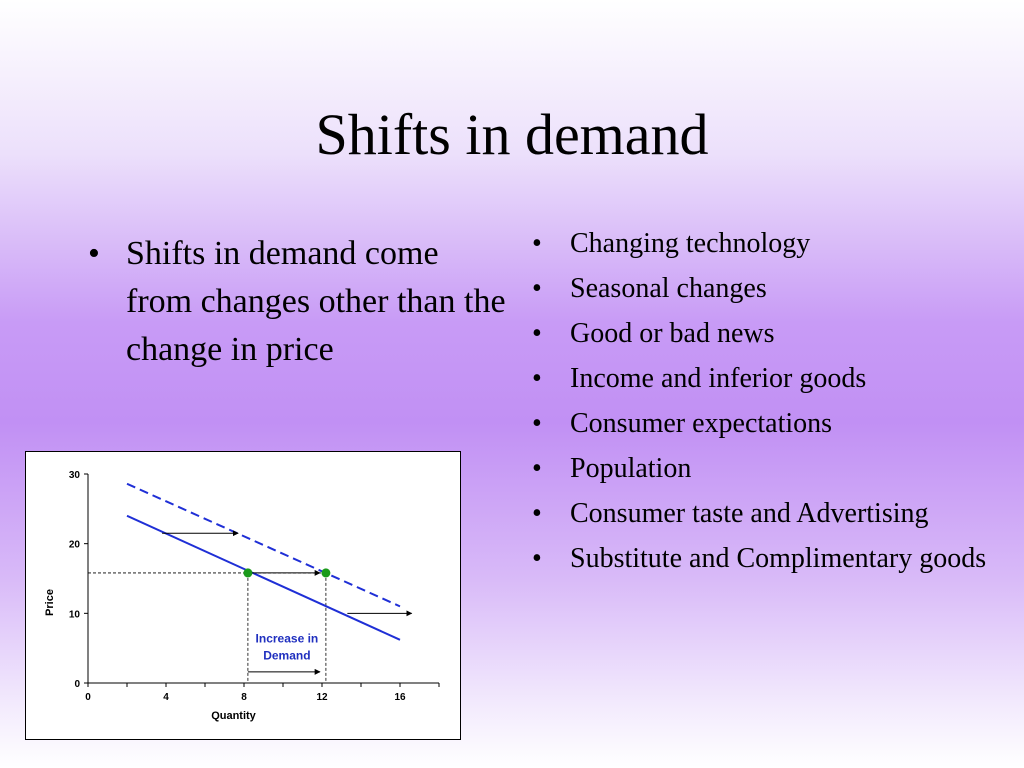 This screenshot has height=768, width=1024. What do you see at coordinates (767, 424) in the screenshot?
I see `factor-item-expectations: Consumer expectations` at bounding box center [767, 424].